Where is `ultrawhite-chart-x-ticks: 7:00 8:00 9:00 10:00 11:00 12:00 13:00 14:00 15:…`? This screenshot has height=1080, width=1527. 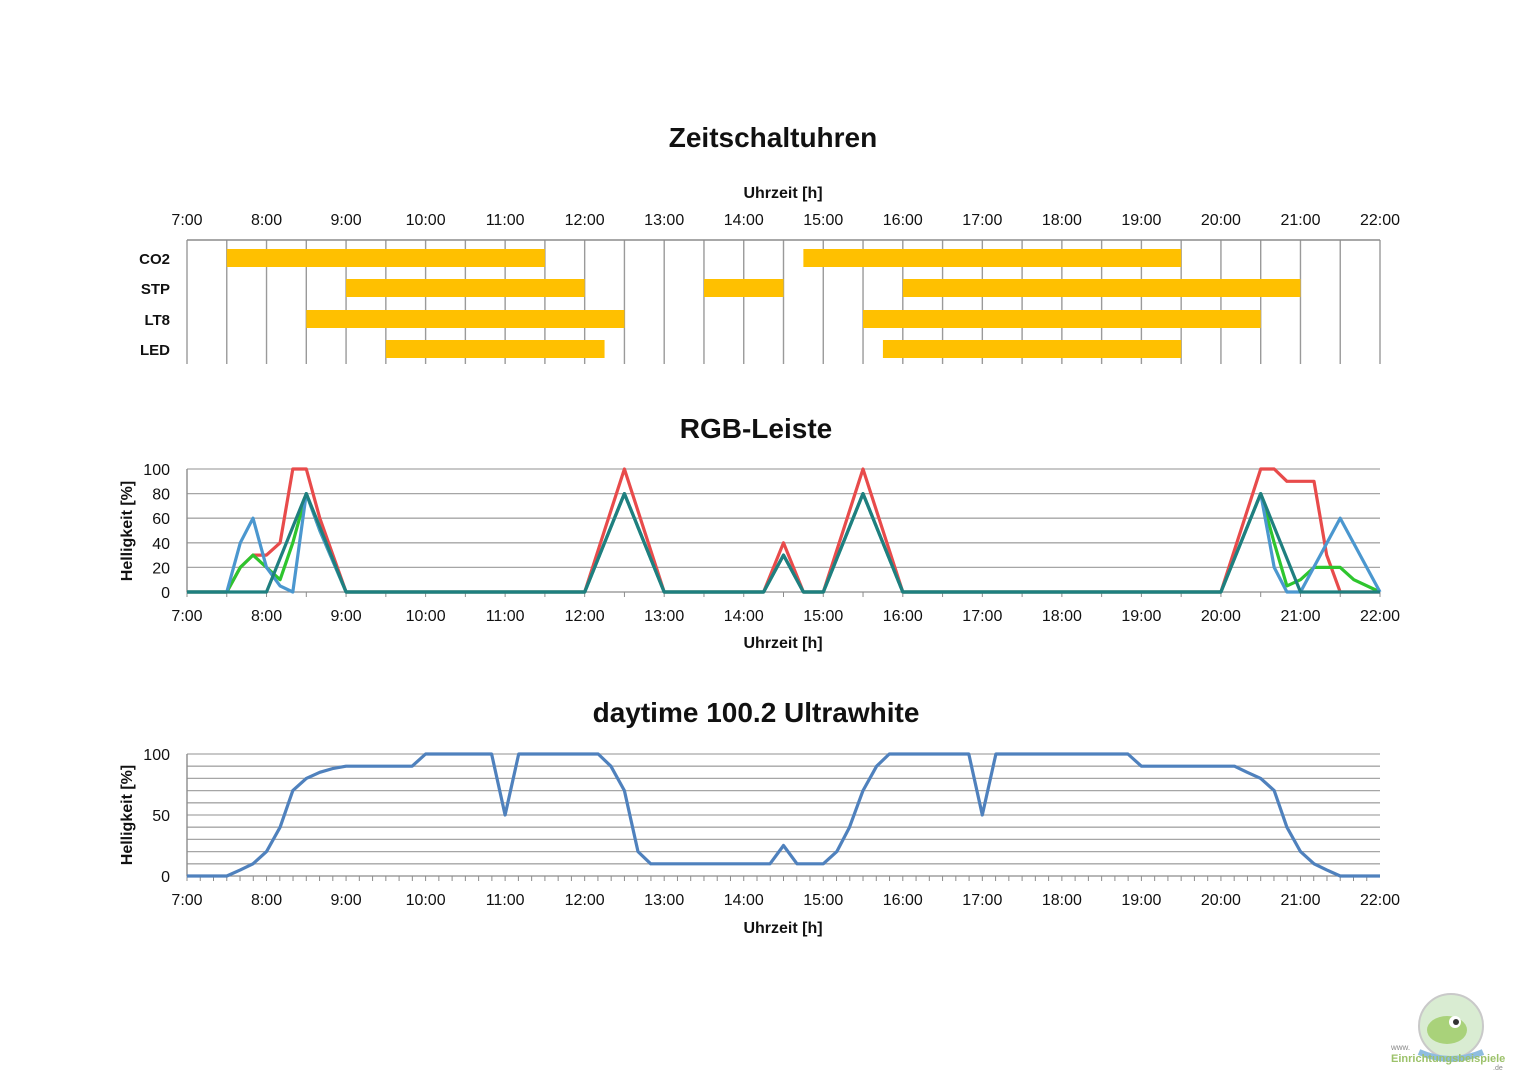
ultrawhite-chart-x-ticks: 7:00 8:00 9:00 10:00 11:00 12:00 13:00 14:00 15:… is located at coordinates (785, 900).